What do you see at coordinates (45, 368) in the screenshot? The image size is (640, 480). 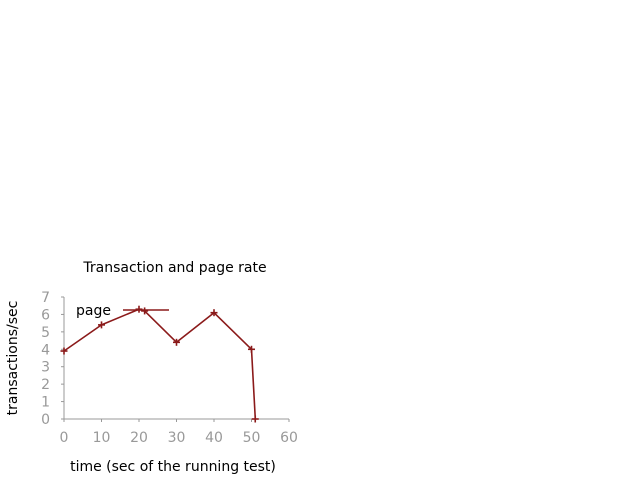 I see `y-tick-label: 3` at bounding box center [45, 368].